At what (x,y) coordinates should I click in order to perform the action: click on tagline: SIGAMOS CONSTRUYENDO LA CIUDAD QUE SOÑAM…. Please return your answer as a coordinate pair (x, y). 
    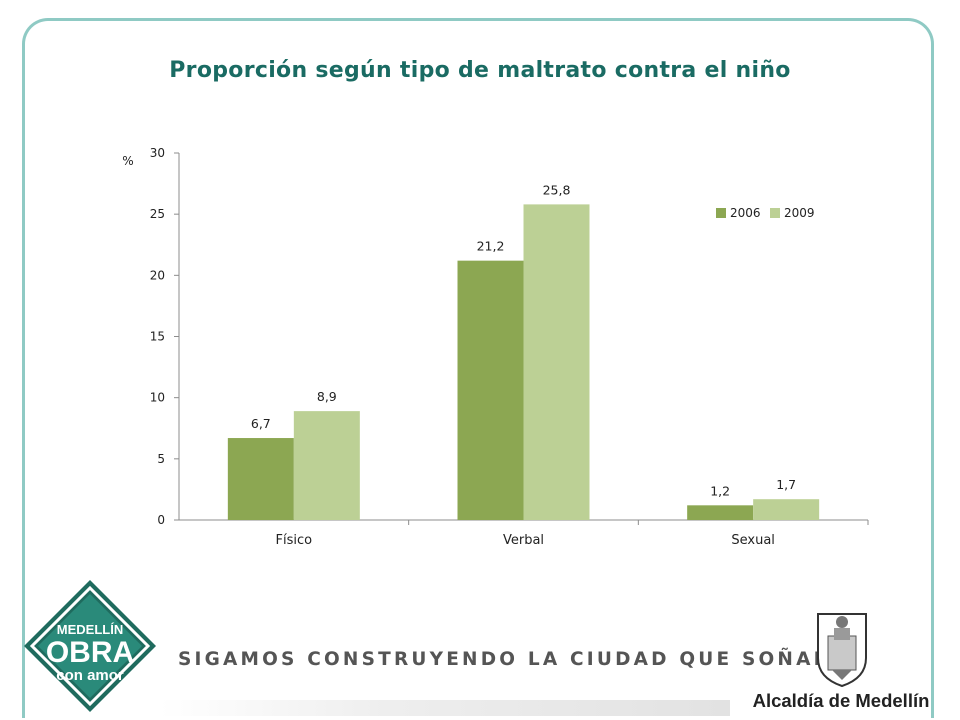
    Looking at the image, I should click on (524, 659).